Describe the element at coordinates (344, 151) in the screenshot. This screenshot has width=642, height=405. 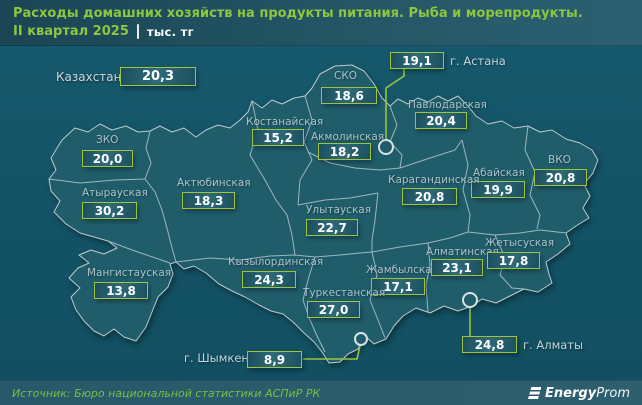
I see `value-badge-akmola: 18,2` at that location.